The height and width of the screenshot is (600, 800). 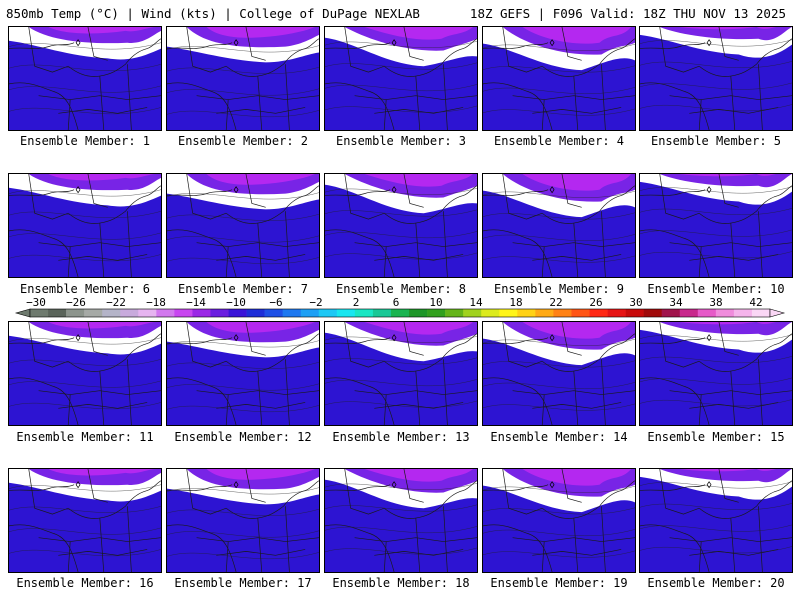 I want to click on ensemble-member-caption: Ensemble Member: 16, so click(x=85, y=583).